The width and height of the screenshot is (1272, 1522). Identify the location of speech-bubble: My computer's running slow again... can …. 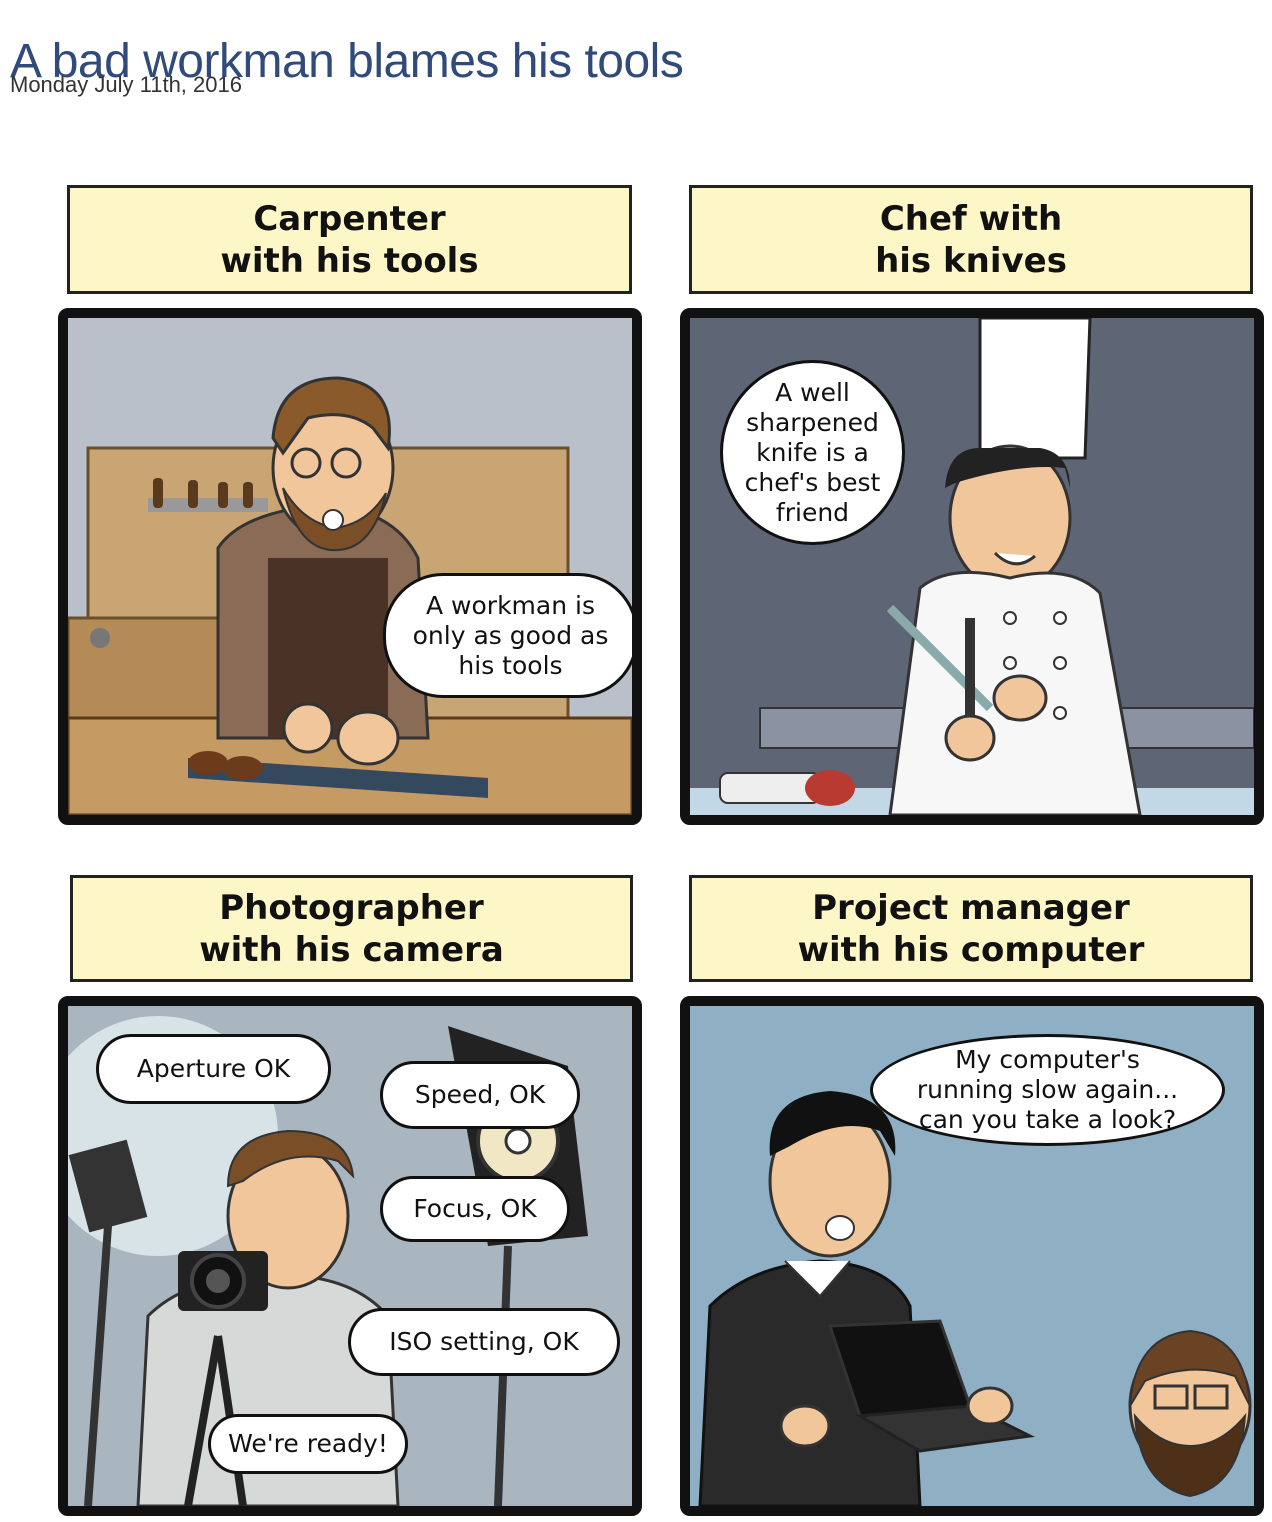
(1047, 1090).